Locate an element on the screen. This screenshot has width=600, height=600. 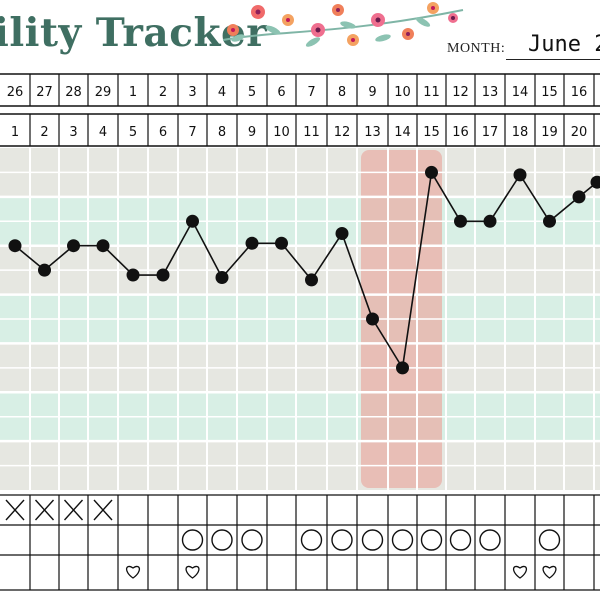
date-cell: 10 is located at coordinates (402, 92).